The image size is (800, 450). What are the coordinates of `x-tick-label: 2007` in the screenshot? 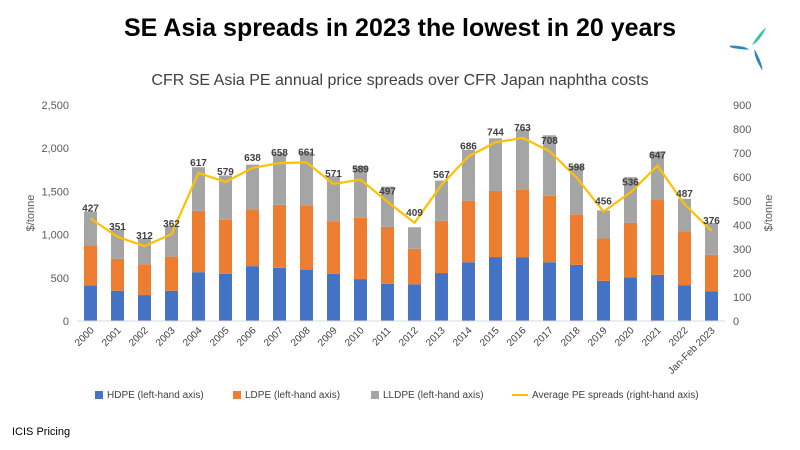 It's located at (274, 337).